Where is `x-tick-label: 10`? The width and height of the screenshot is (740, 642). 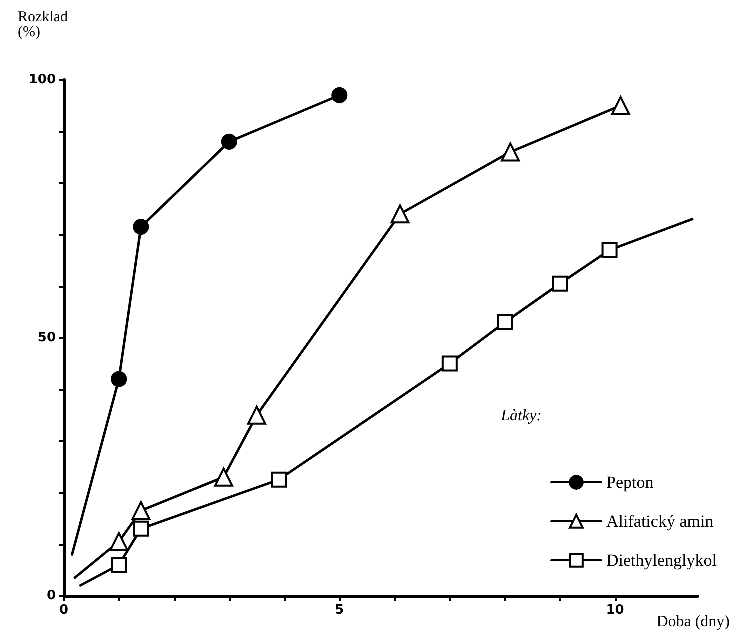 x-tick-label: 10 is located at coordinates (615, 610).